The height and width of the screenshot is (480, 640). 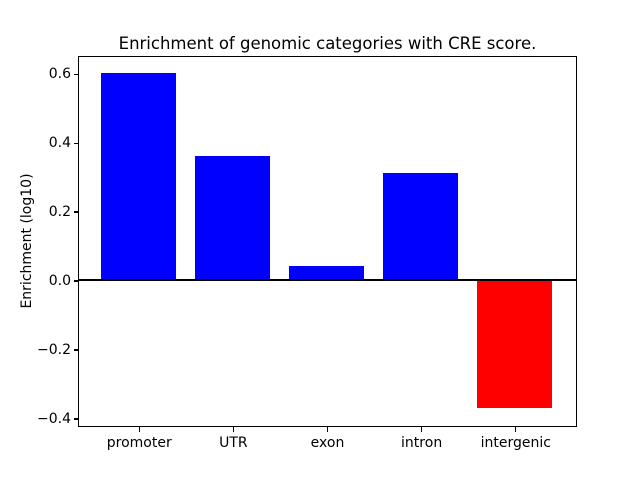 What do you see at coordinates (54, 419) in the screenshot?
I see `y-tick-label: −0.4` at bounding box center [54, 419].